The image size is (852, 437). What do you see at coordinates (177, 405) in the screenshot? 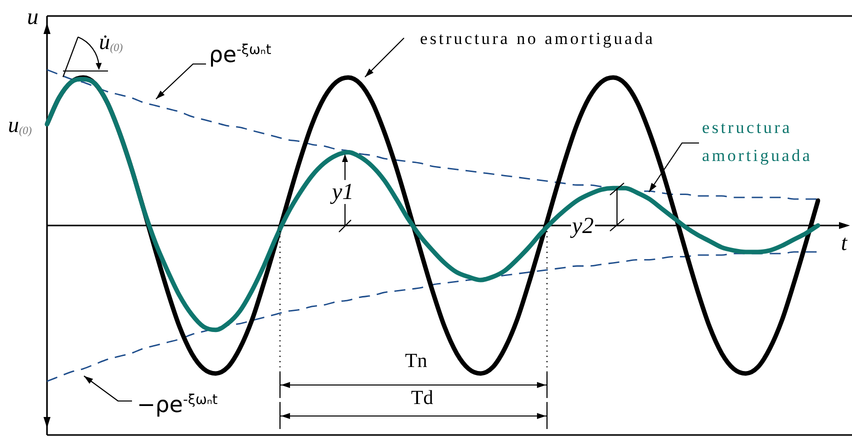
I see `series-label: −ρe$^{-ξωₙt}$` at bounding box center [177, 405].